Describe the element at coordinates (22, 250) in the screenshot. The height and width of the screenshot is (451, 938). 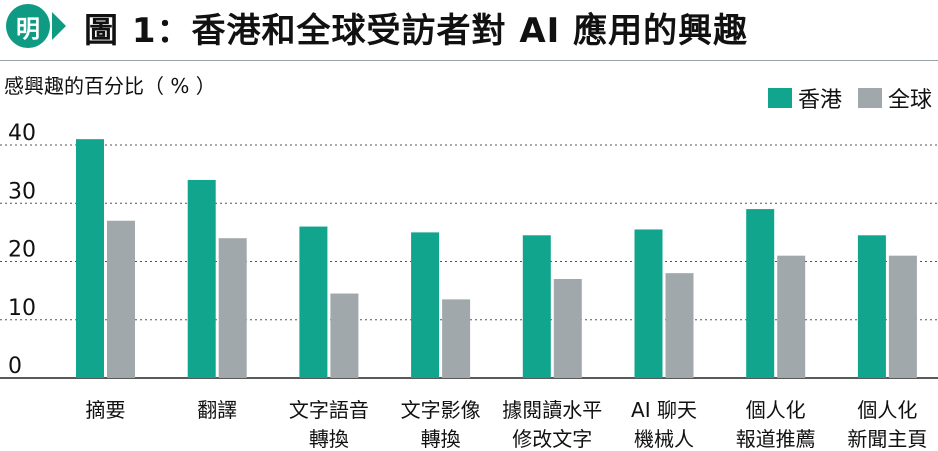
I see `y-tick-label: 20` at that location.